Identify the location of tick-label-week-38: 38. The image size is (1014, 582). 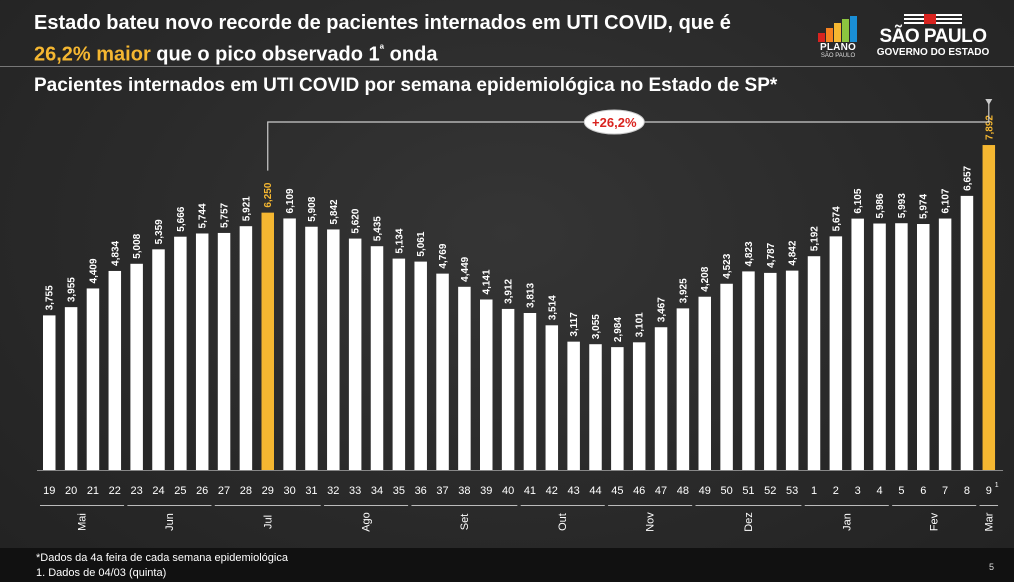
(464, 491).